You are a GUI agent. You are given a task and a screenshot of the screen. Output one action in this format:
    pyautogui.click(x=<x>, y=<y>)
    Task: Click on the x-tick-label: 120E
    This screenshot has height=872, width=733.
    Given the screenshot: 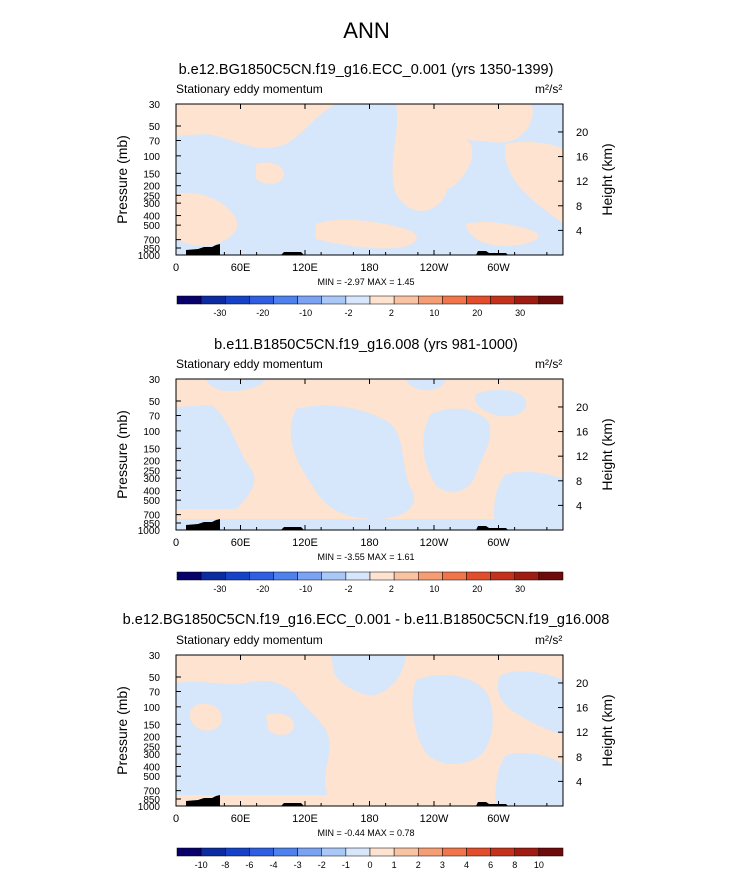 What is the action you would take?
    pyautogui.click(x=305, y=268)
    